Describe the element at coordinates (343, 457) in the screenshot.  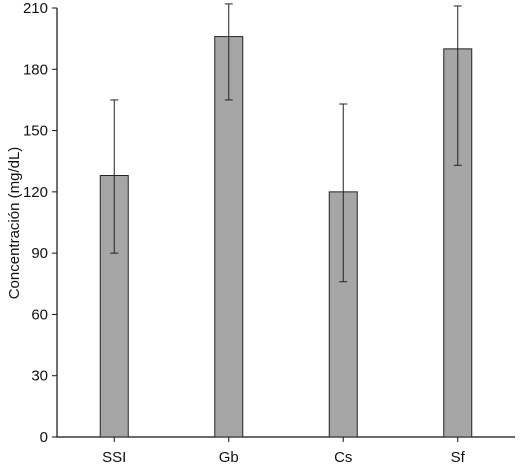
I see `x-tick-label: Cs` at that location.